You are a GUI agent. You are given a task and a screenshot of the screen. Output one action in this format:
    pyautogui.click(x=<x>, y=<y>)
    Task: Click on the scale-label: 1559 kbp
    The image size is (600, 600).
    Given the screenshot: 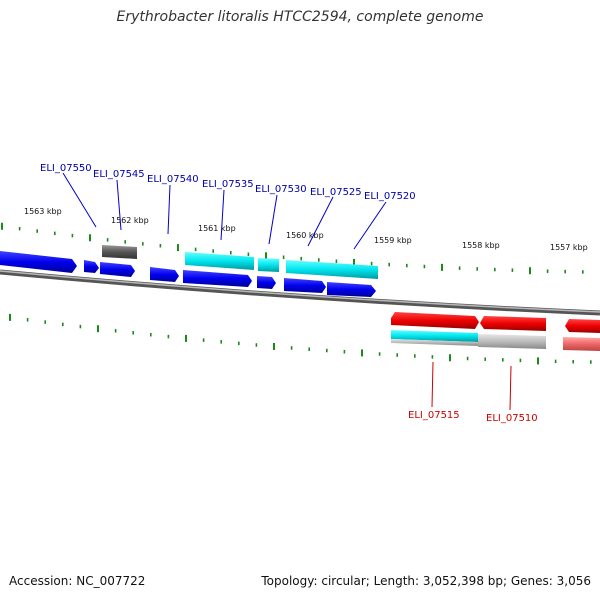 What is the action you would take?
    pyautogui.click(x=393, y=240)
    